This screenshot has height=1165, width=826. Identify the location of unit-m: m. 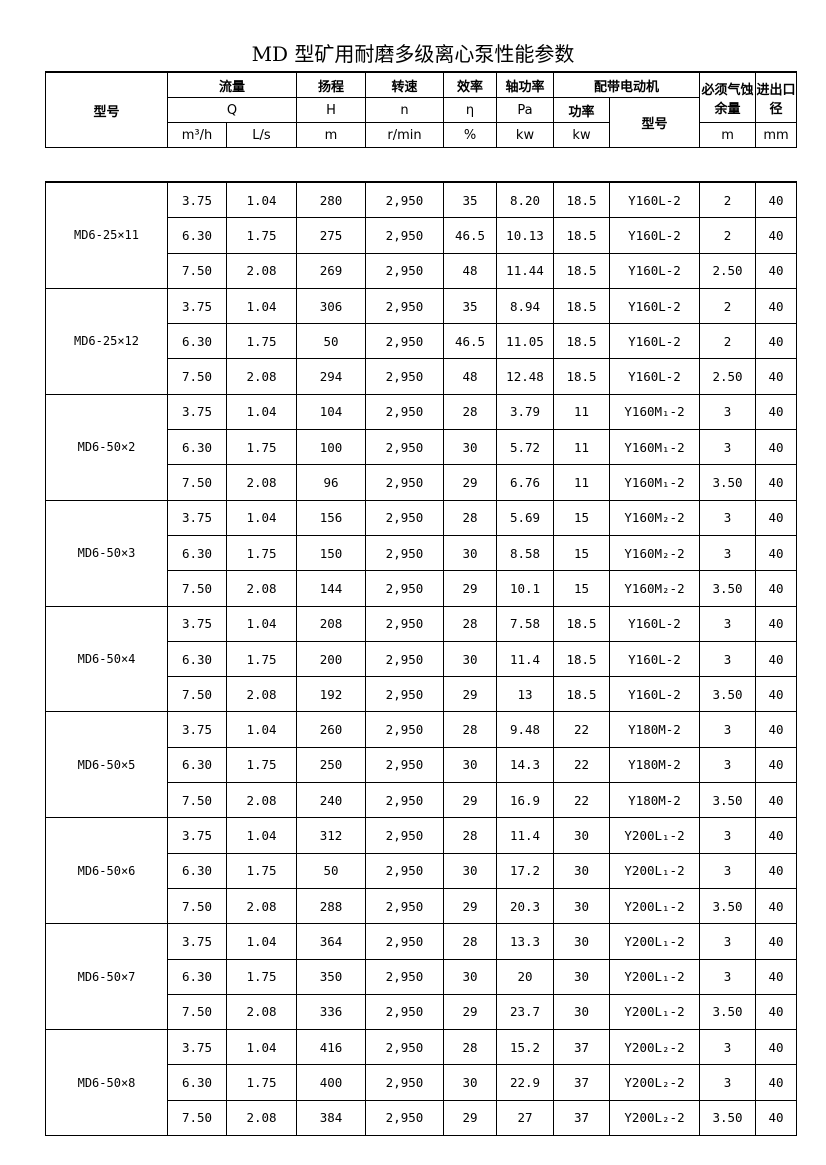
(331, 135).